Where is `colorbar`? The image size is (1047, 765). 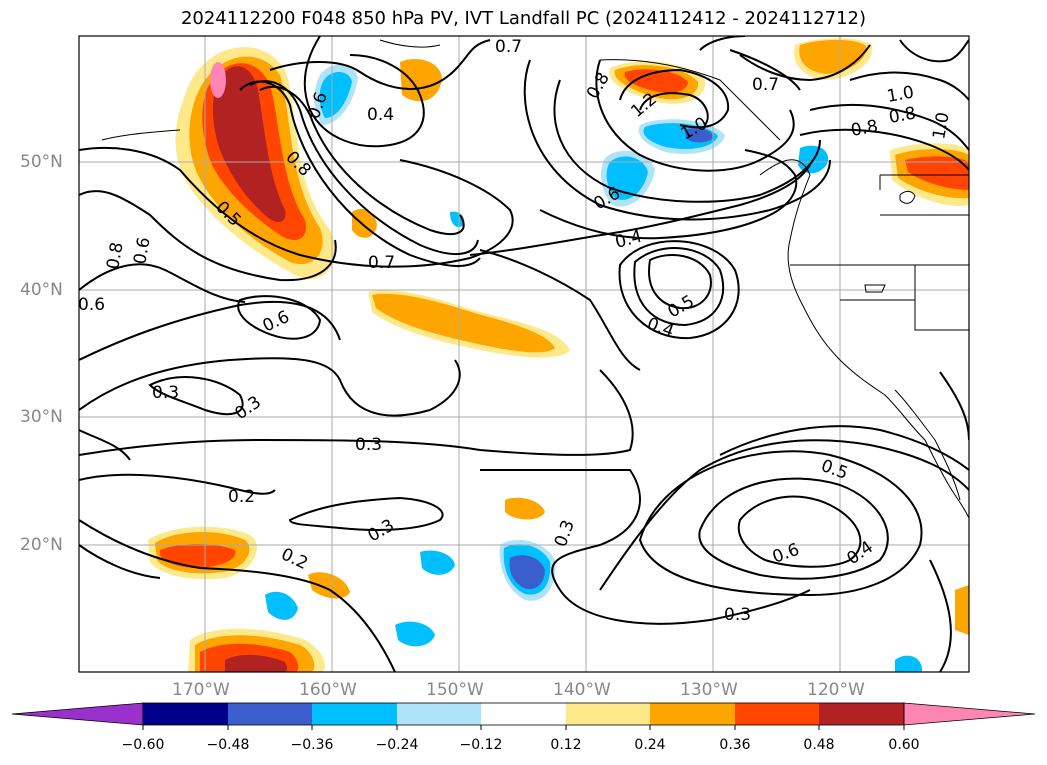 colorbar is located at coordinates (523, 716).